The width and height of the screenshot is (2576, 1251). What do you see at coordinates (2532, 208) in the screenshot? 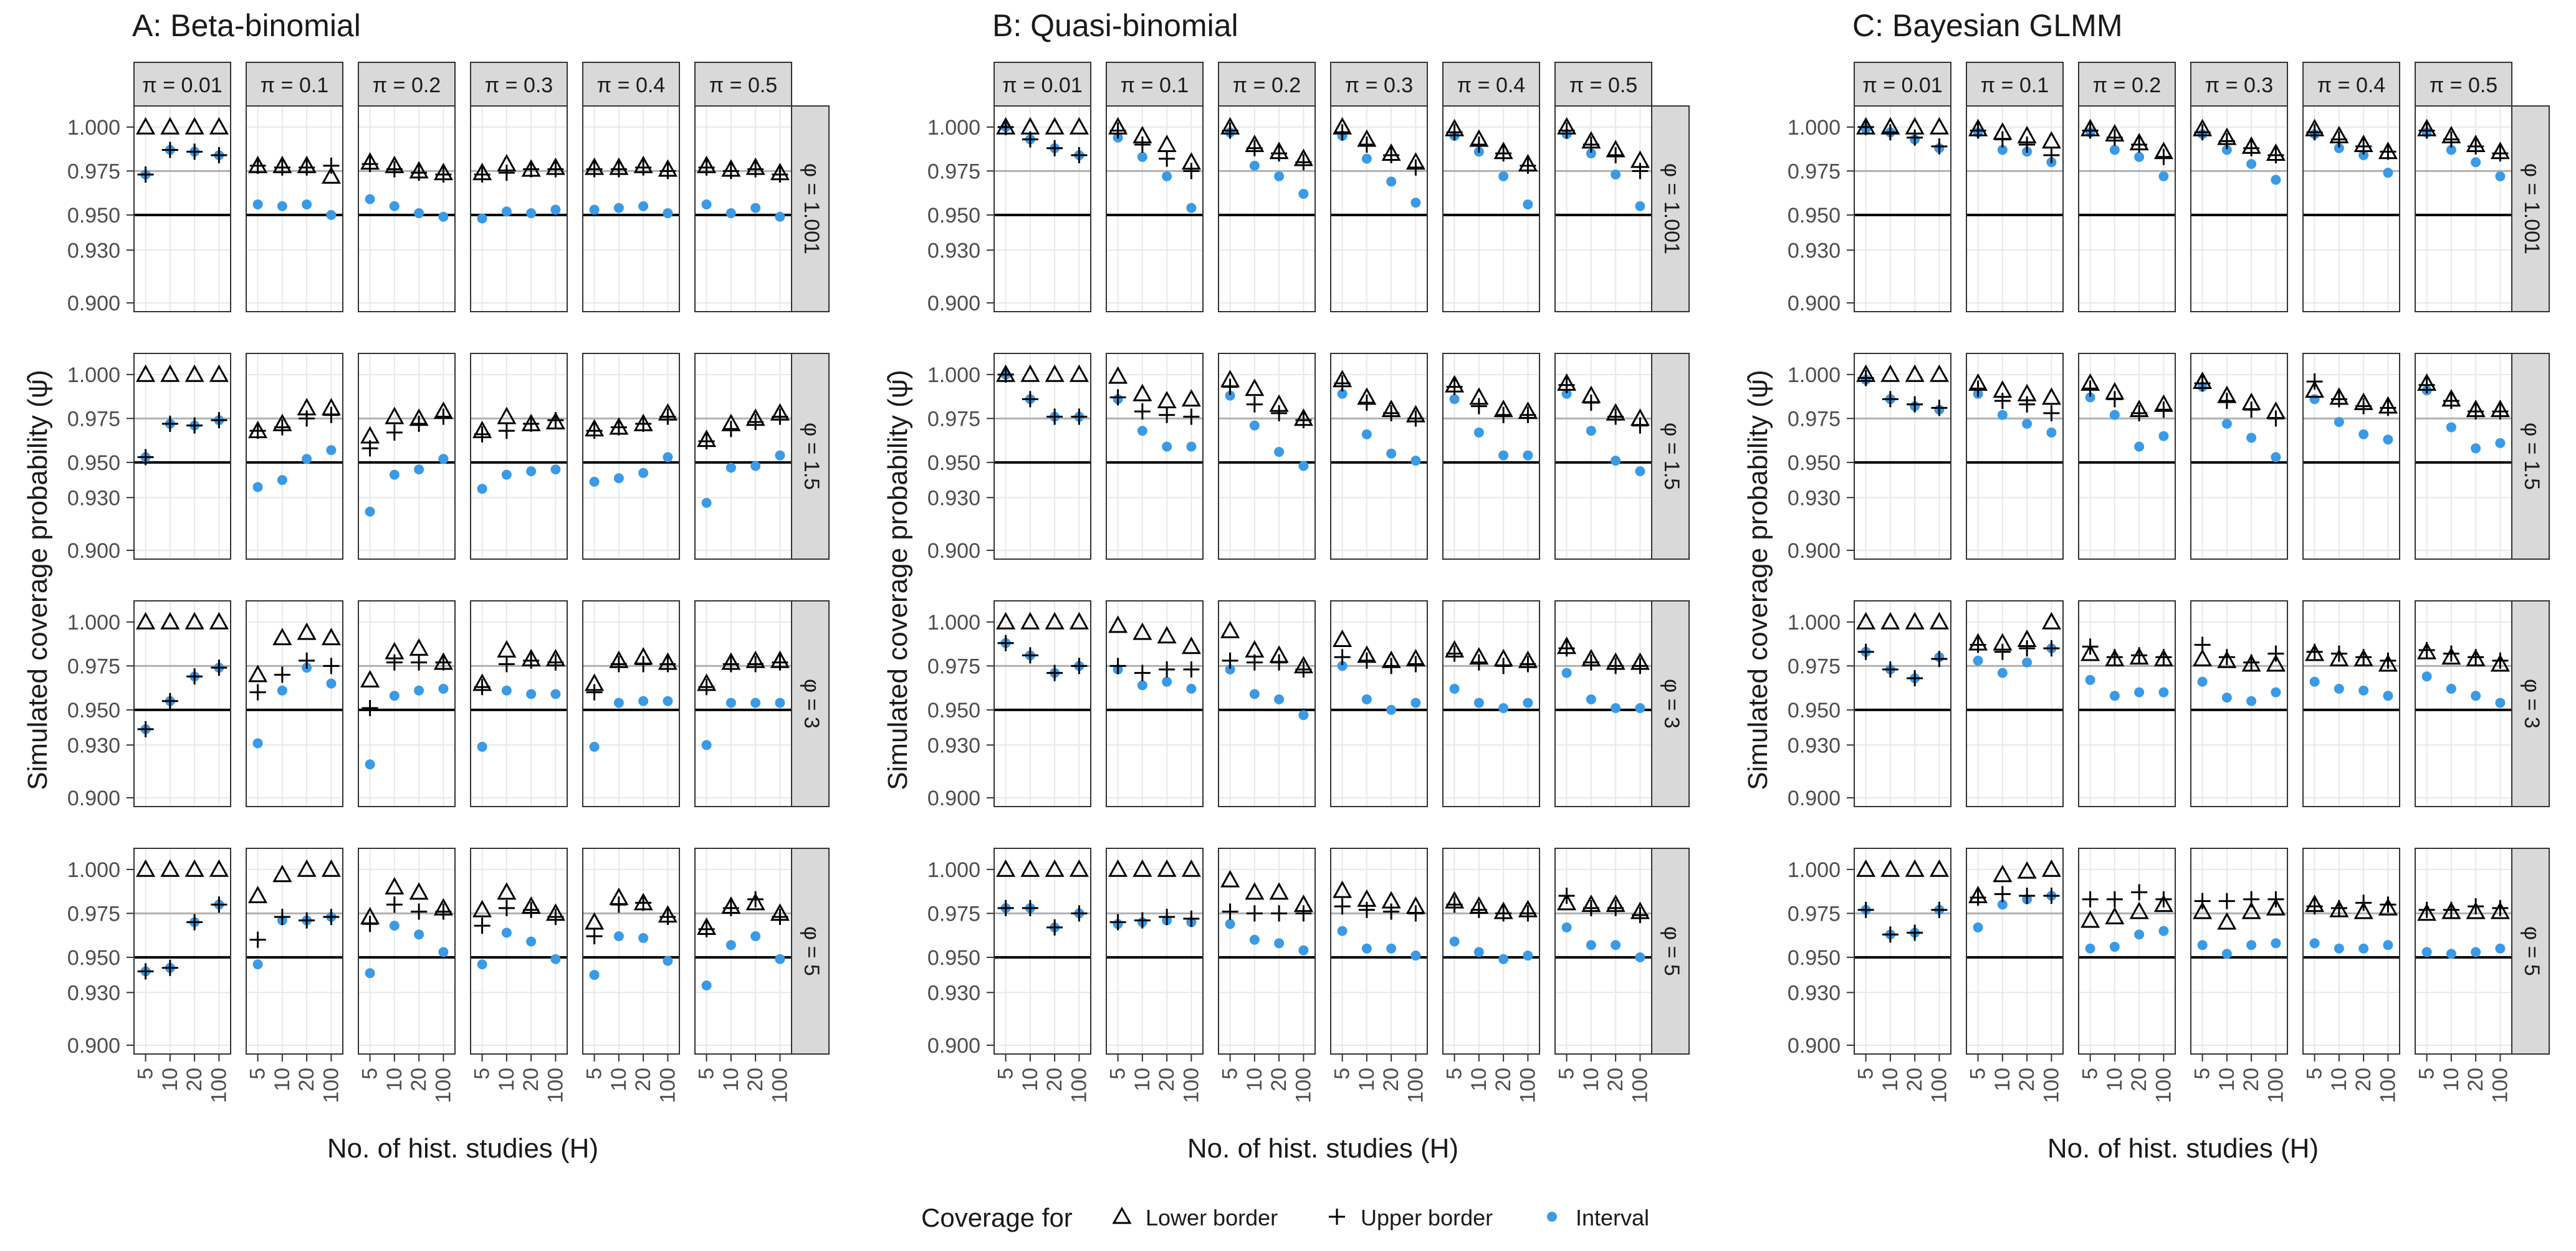
I see `row-facet-label: φ = 1.001` at bounding box center [2532, 208].